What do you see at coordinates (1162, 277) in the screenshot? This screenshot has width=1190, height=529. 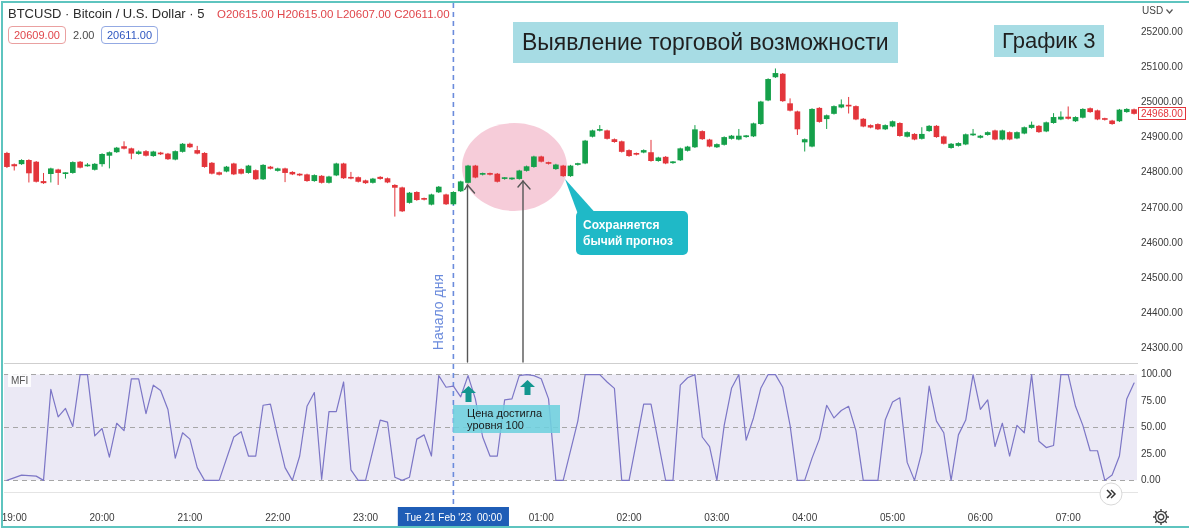 I see `y-tick-label: 24500.00` at bounding box center [1162, 277].